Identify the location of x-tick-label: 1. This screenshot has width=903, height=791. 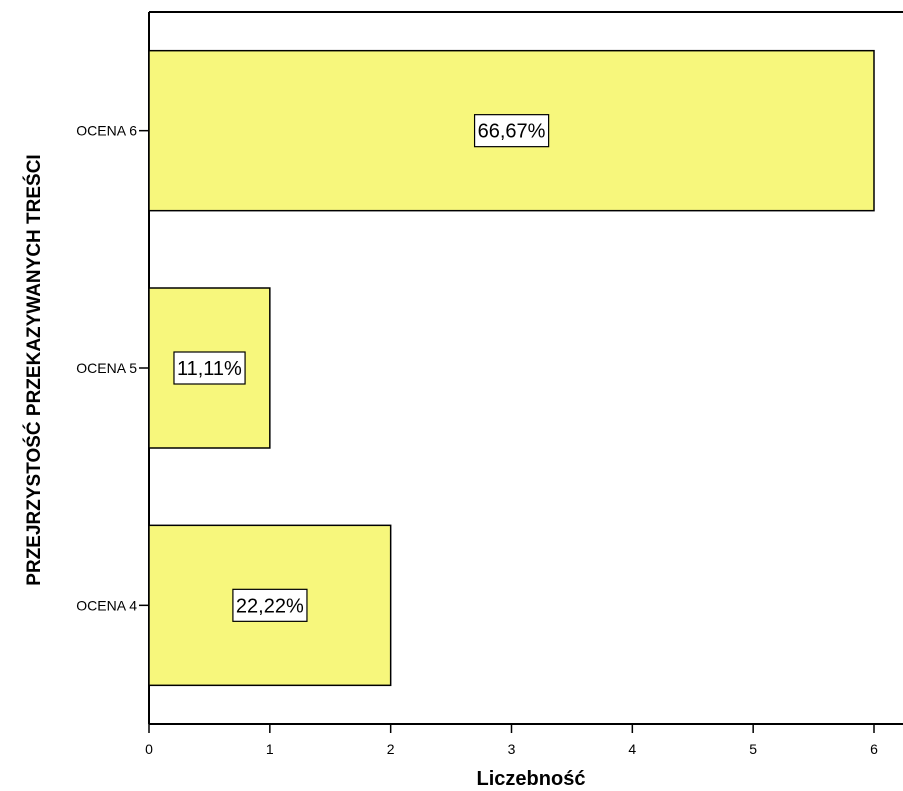
(270, 749).